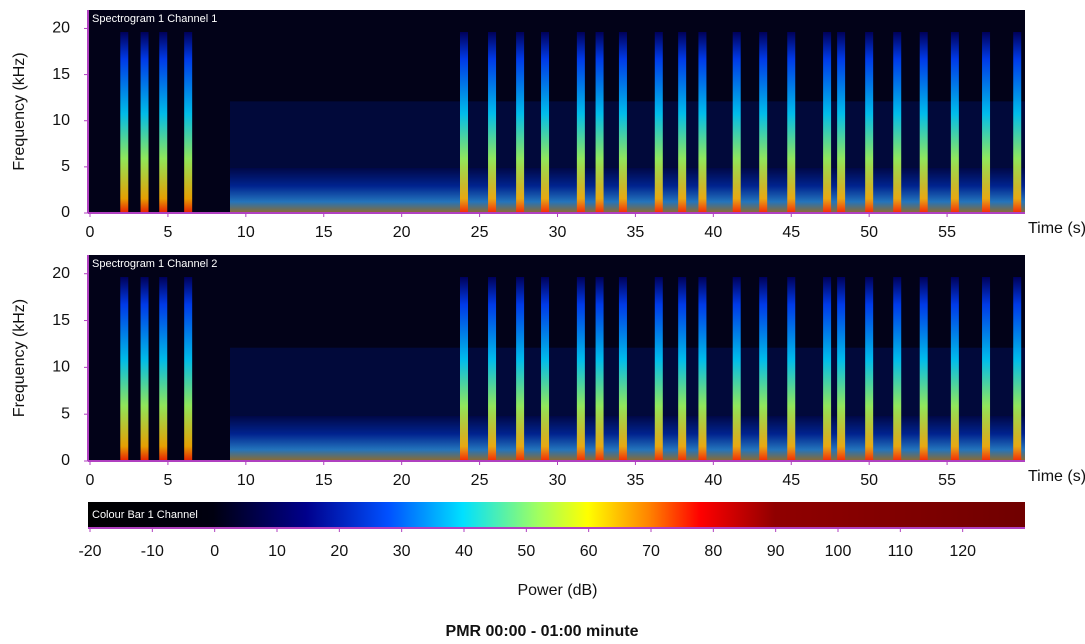 This screenshot has width=1085, height=644. I want to click on x-tick-label: 60, so click(589, 551).